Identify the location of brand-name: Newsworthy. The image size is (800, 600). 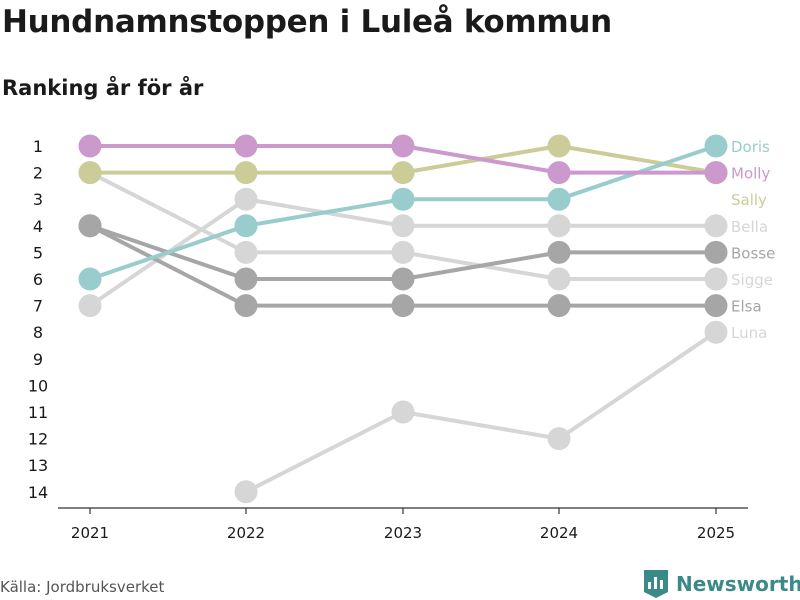
(738, 584).